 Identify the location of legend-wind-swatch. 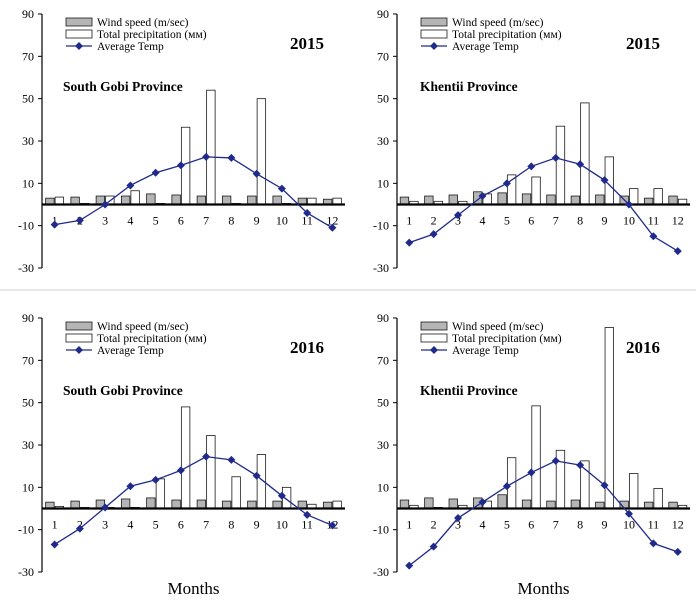
(434, 326).